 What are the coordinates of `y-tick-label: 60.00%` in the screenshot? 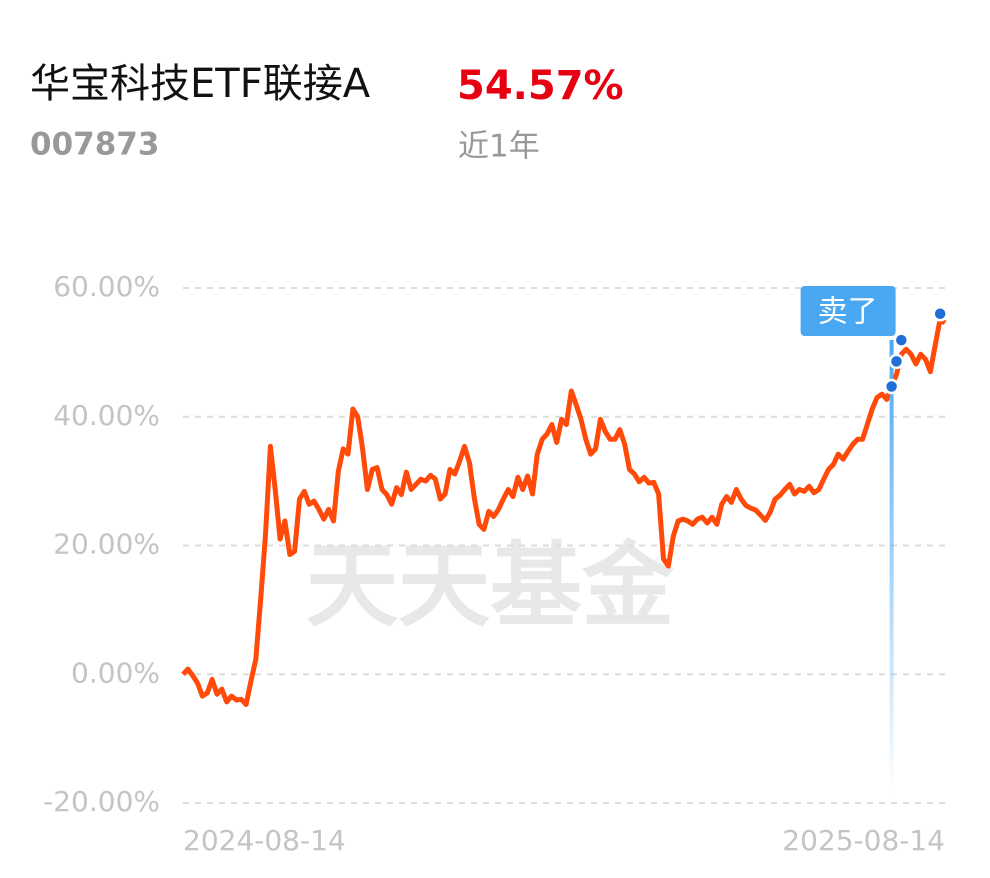 It's located at (106, 286).